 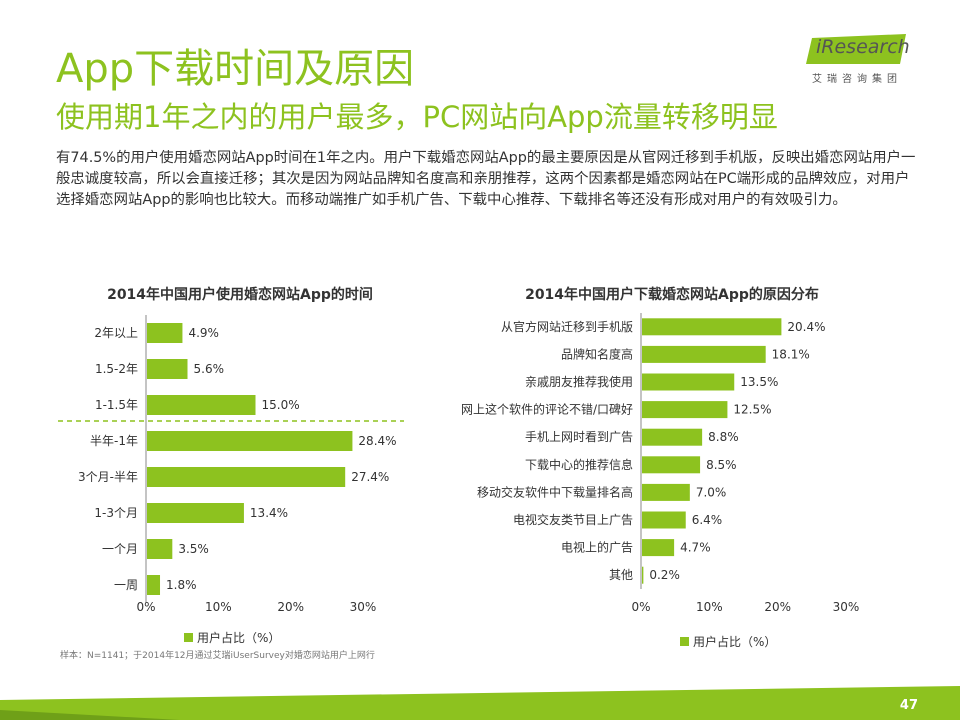 What do you see at coordinates (116, 405) in the screenshot?
I see `chart1-category-label: 1-1.5年` at bounding box center [116, 405].